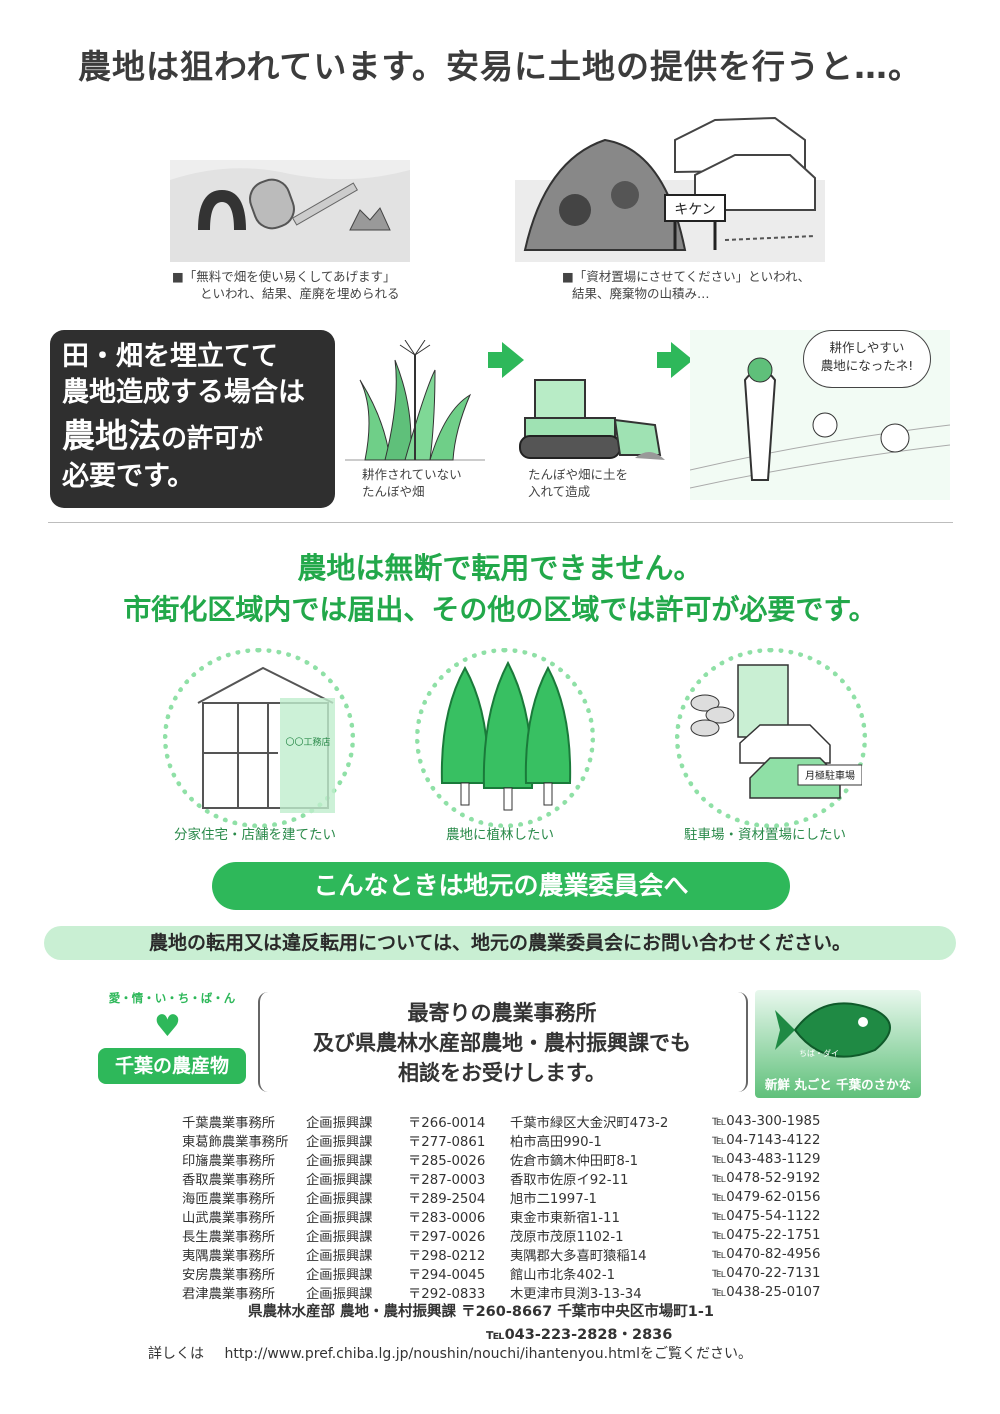 The height and width of the screenshot is (1414, 1000). Describe the element at coordinates (447, 1199) in the screenshot. I see `office-zip: 〒289-2504` at that location.